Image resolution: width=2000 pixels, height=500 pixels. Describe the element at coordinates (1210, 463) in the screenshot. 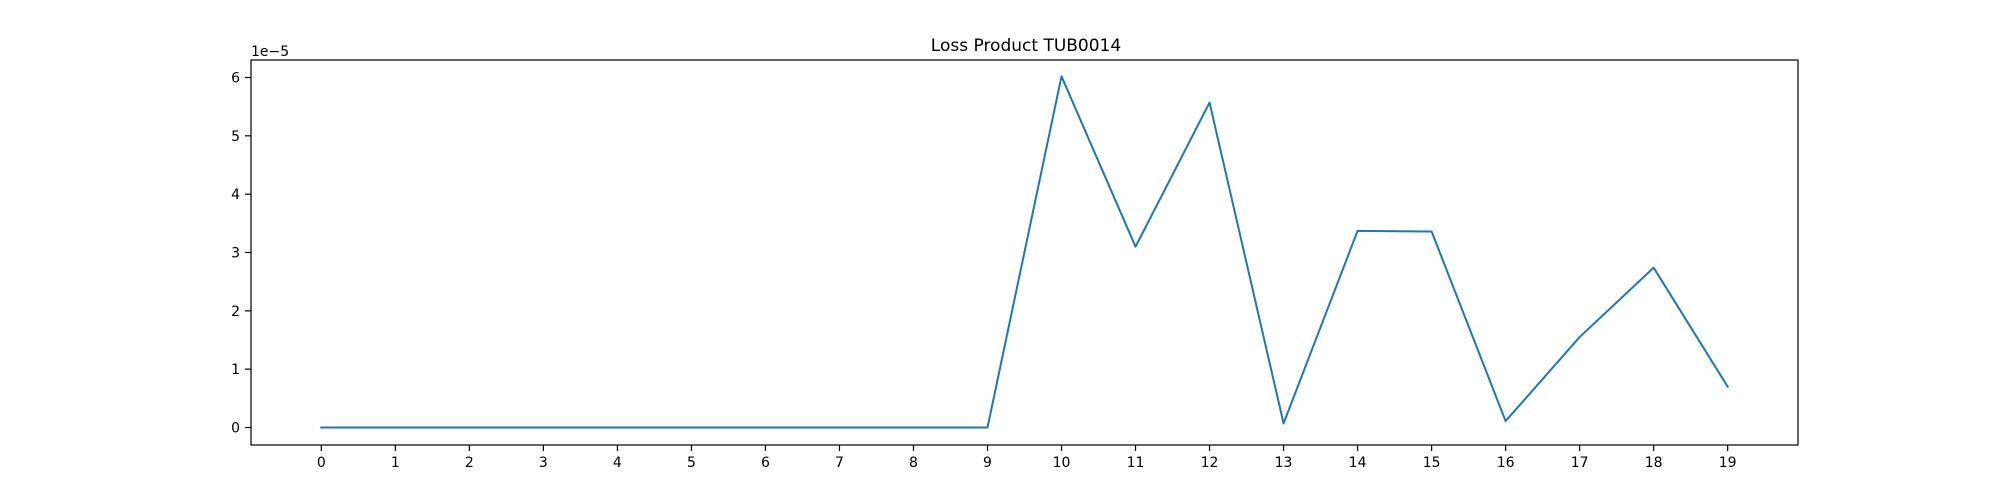

I see `x-tick-label-12: 12` at that location.